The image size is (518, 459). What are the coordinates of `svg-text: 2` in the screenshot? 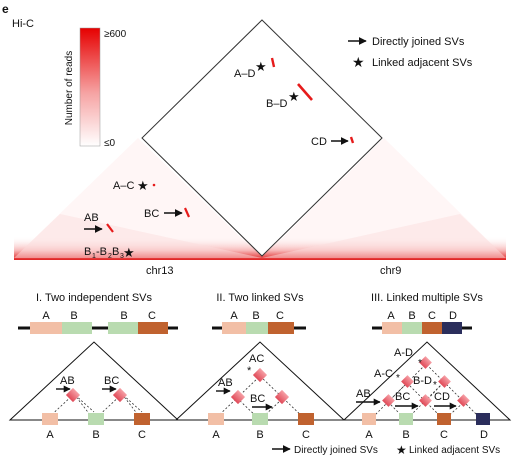 It's located at (110, 256).